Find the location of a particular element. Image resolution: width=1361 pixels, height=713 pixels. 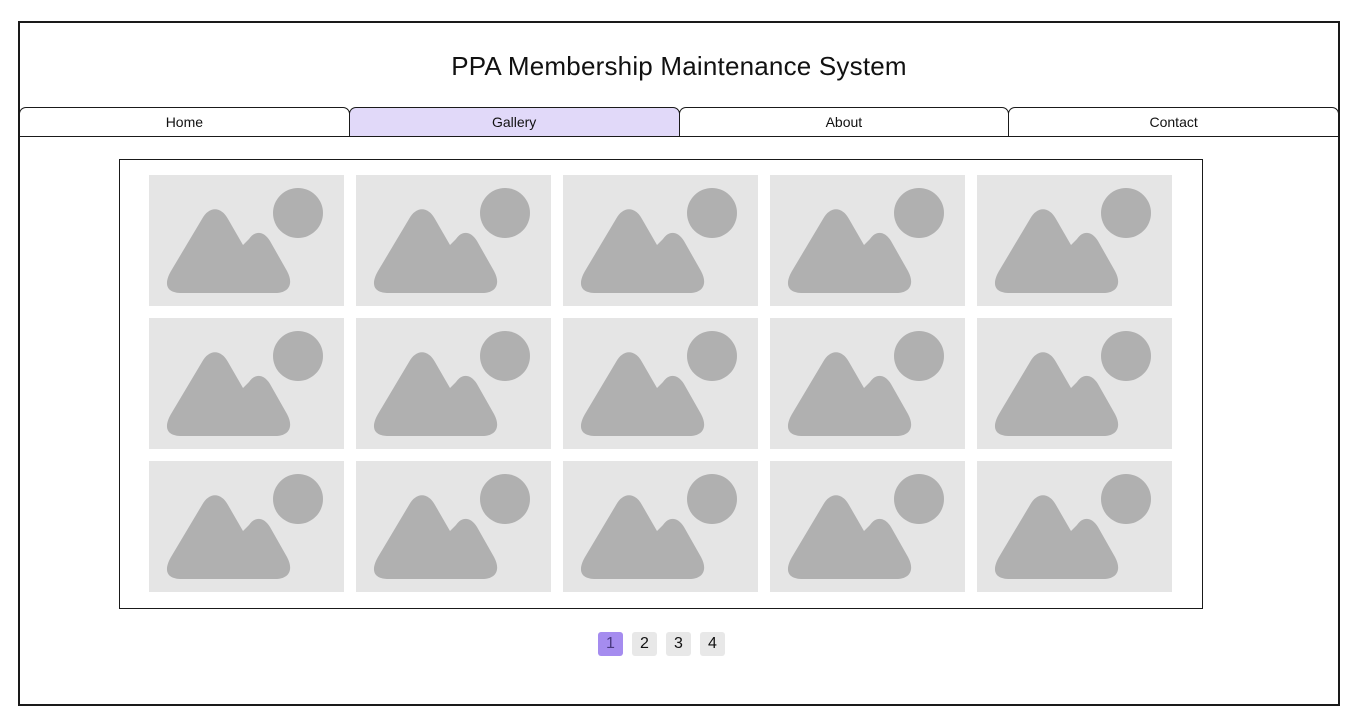

page-button-4: 4 is located at coordinates (712, 644).